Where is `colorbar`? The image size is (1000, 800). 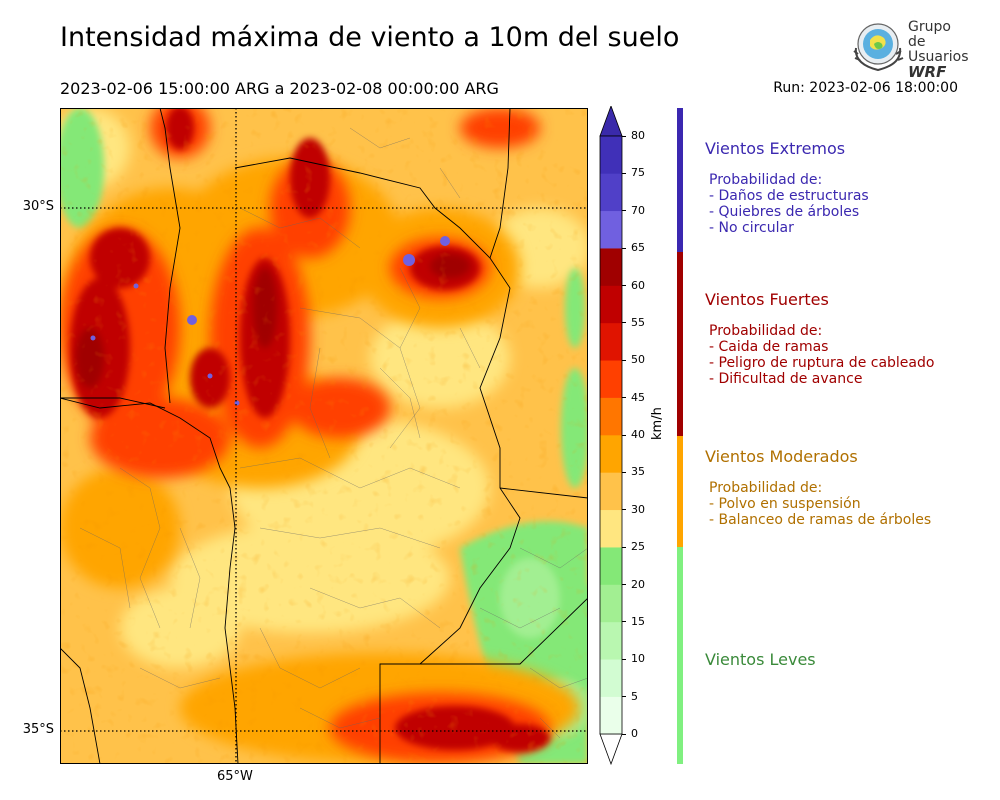
colorbar is located at coordinates (611, 436).